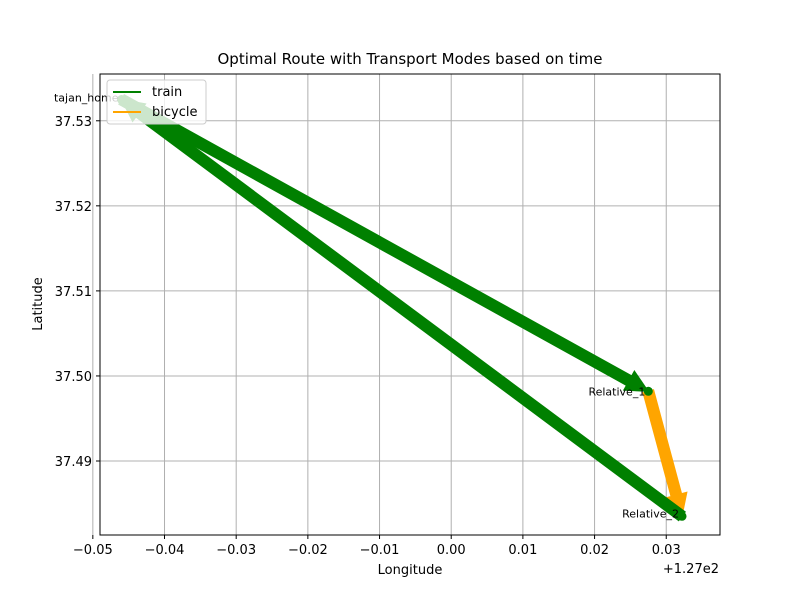 This screenshot has width=800, height=600. What do you see at coordinates (410, 570) in the screenshot?
I see `x-axis-title: Longitude` at bounding box center [410, 570].